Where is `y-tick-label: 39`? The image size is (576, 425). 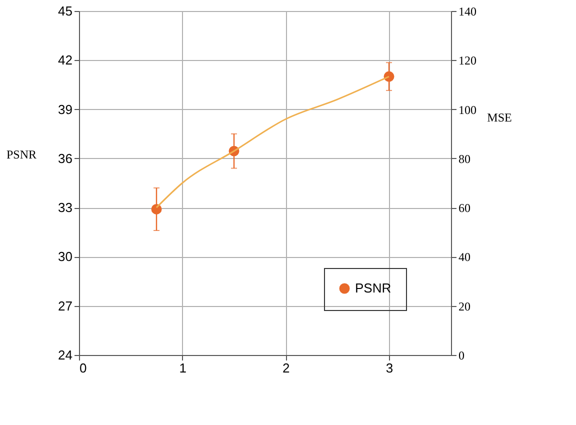
y-tick-label: 39 is located at coordinates (65, 109).